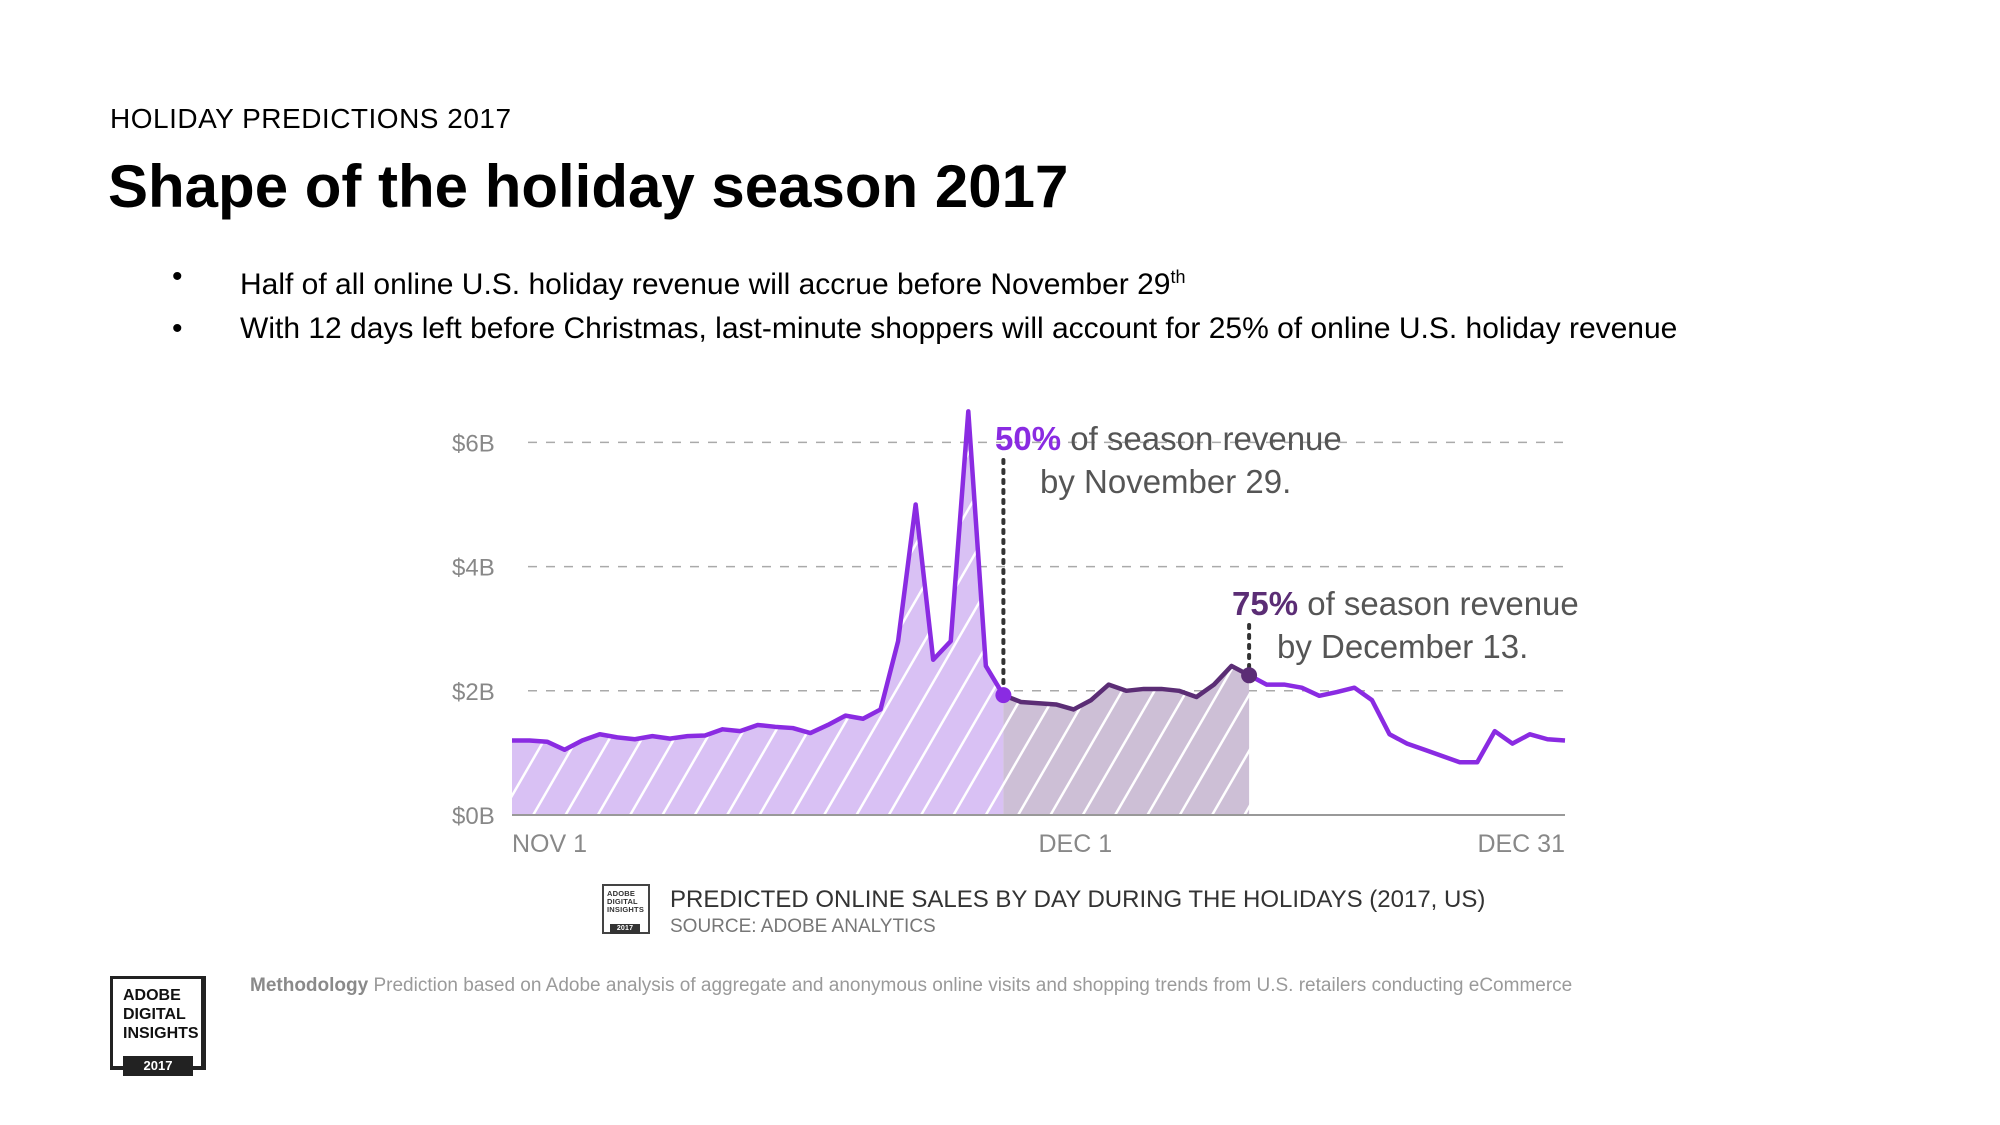  What do you see at coordinates (473, 568) in the screenshot?
I see `y-tick-label: $4B` at bounding box center [473, 568].